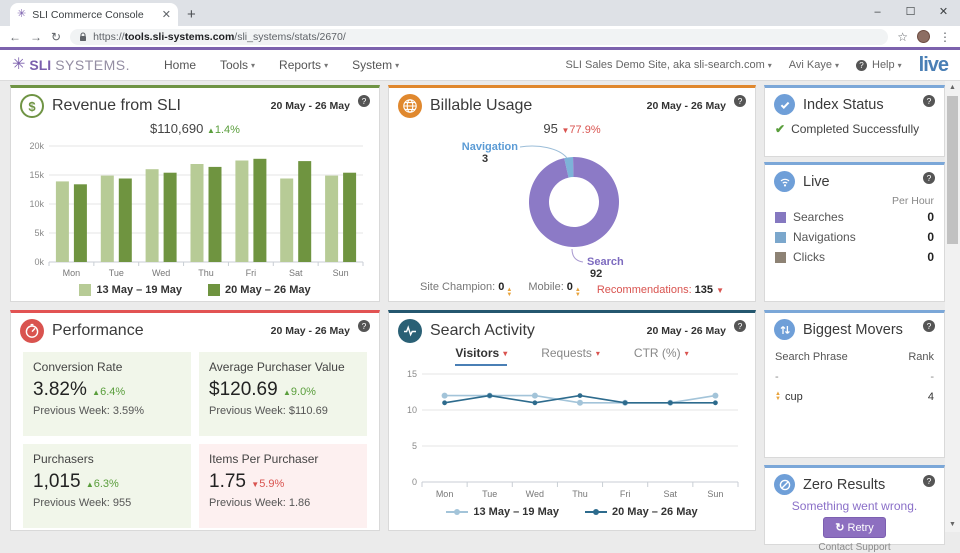 The image size is (960, 553). I want to click on reload-icon: ↻, so click(56, 36).